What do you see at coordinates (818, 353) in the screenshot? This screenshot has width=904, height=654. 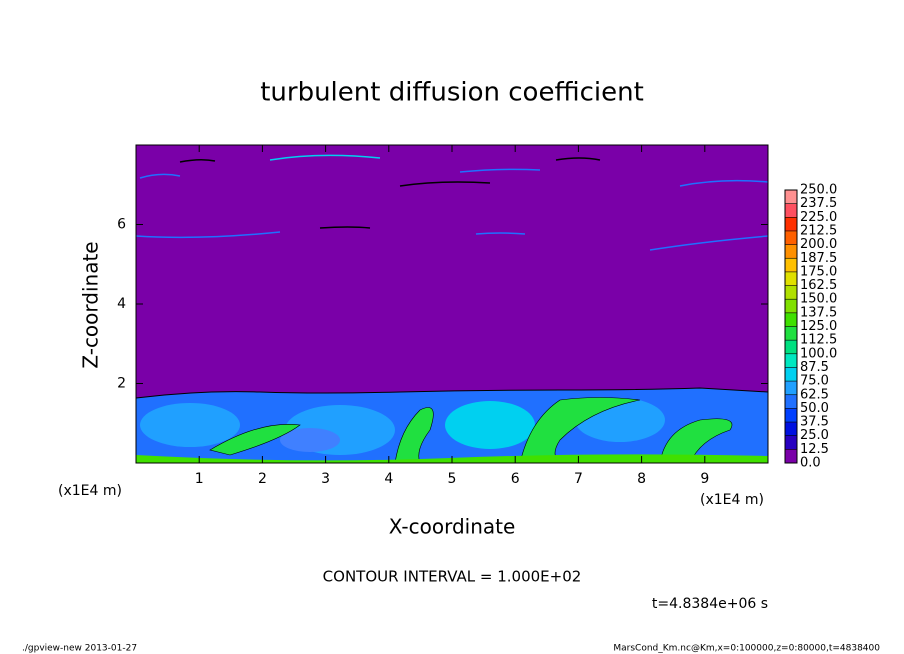 I see `colorbar-label: 100.0` at bounding box center [818, 353].